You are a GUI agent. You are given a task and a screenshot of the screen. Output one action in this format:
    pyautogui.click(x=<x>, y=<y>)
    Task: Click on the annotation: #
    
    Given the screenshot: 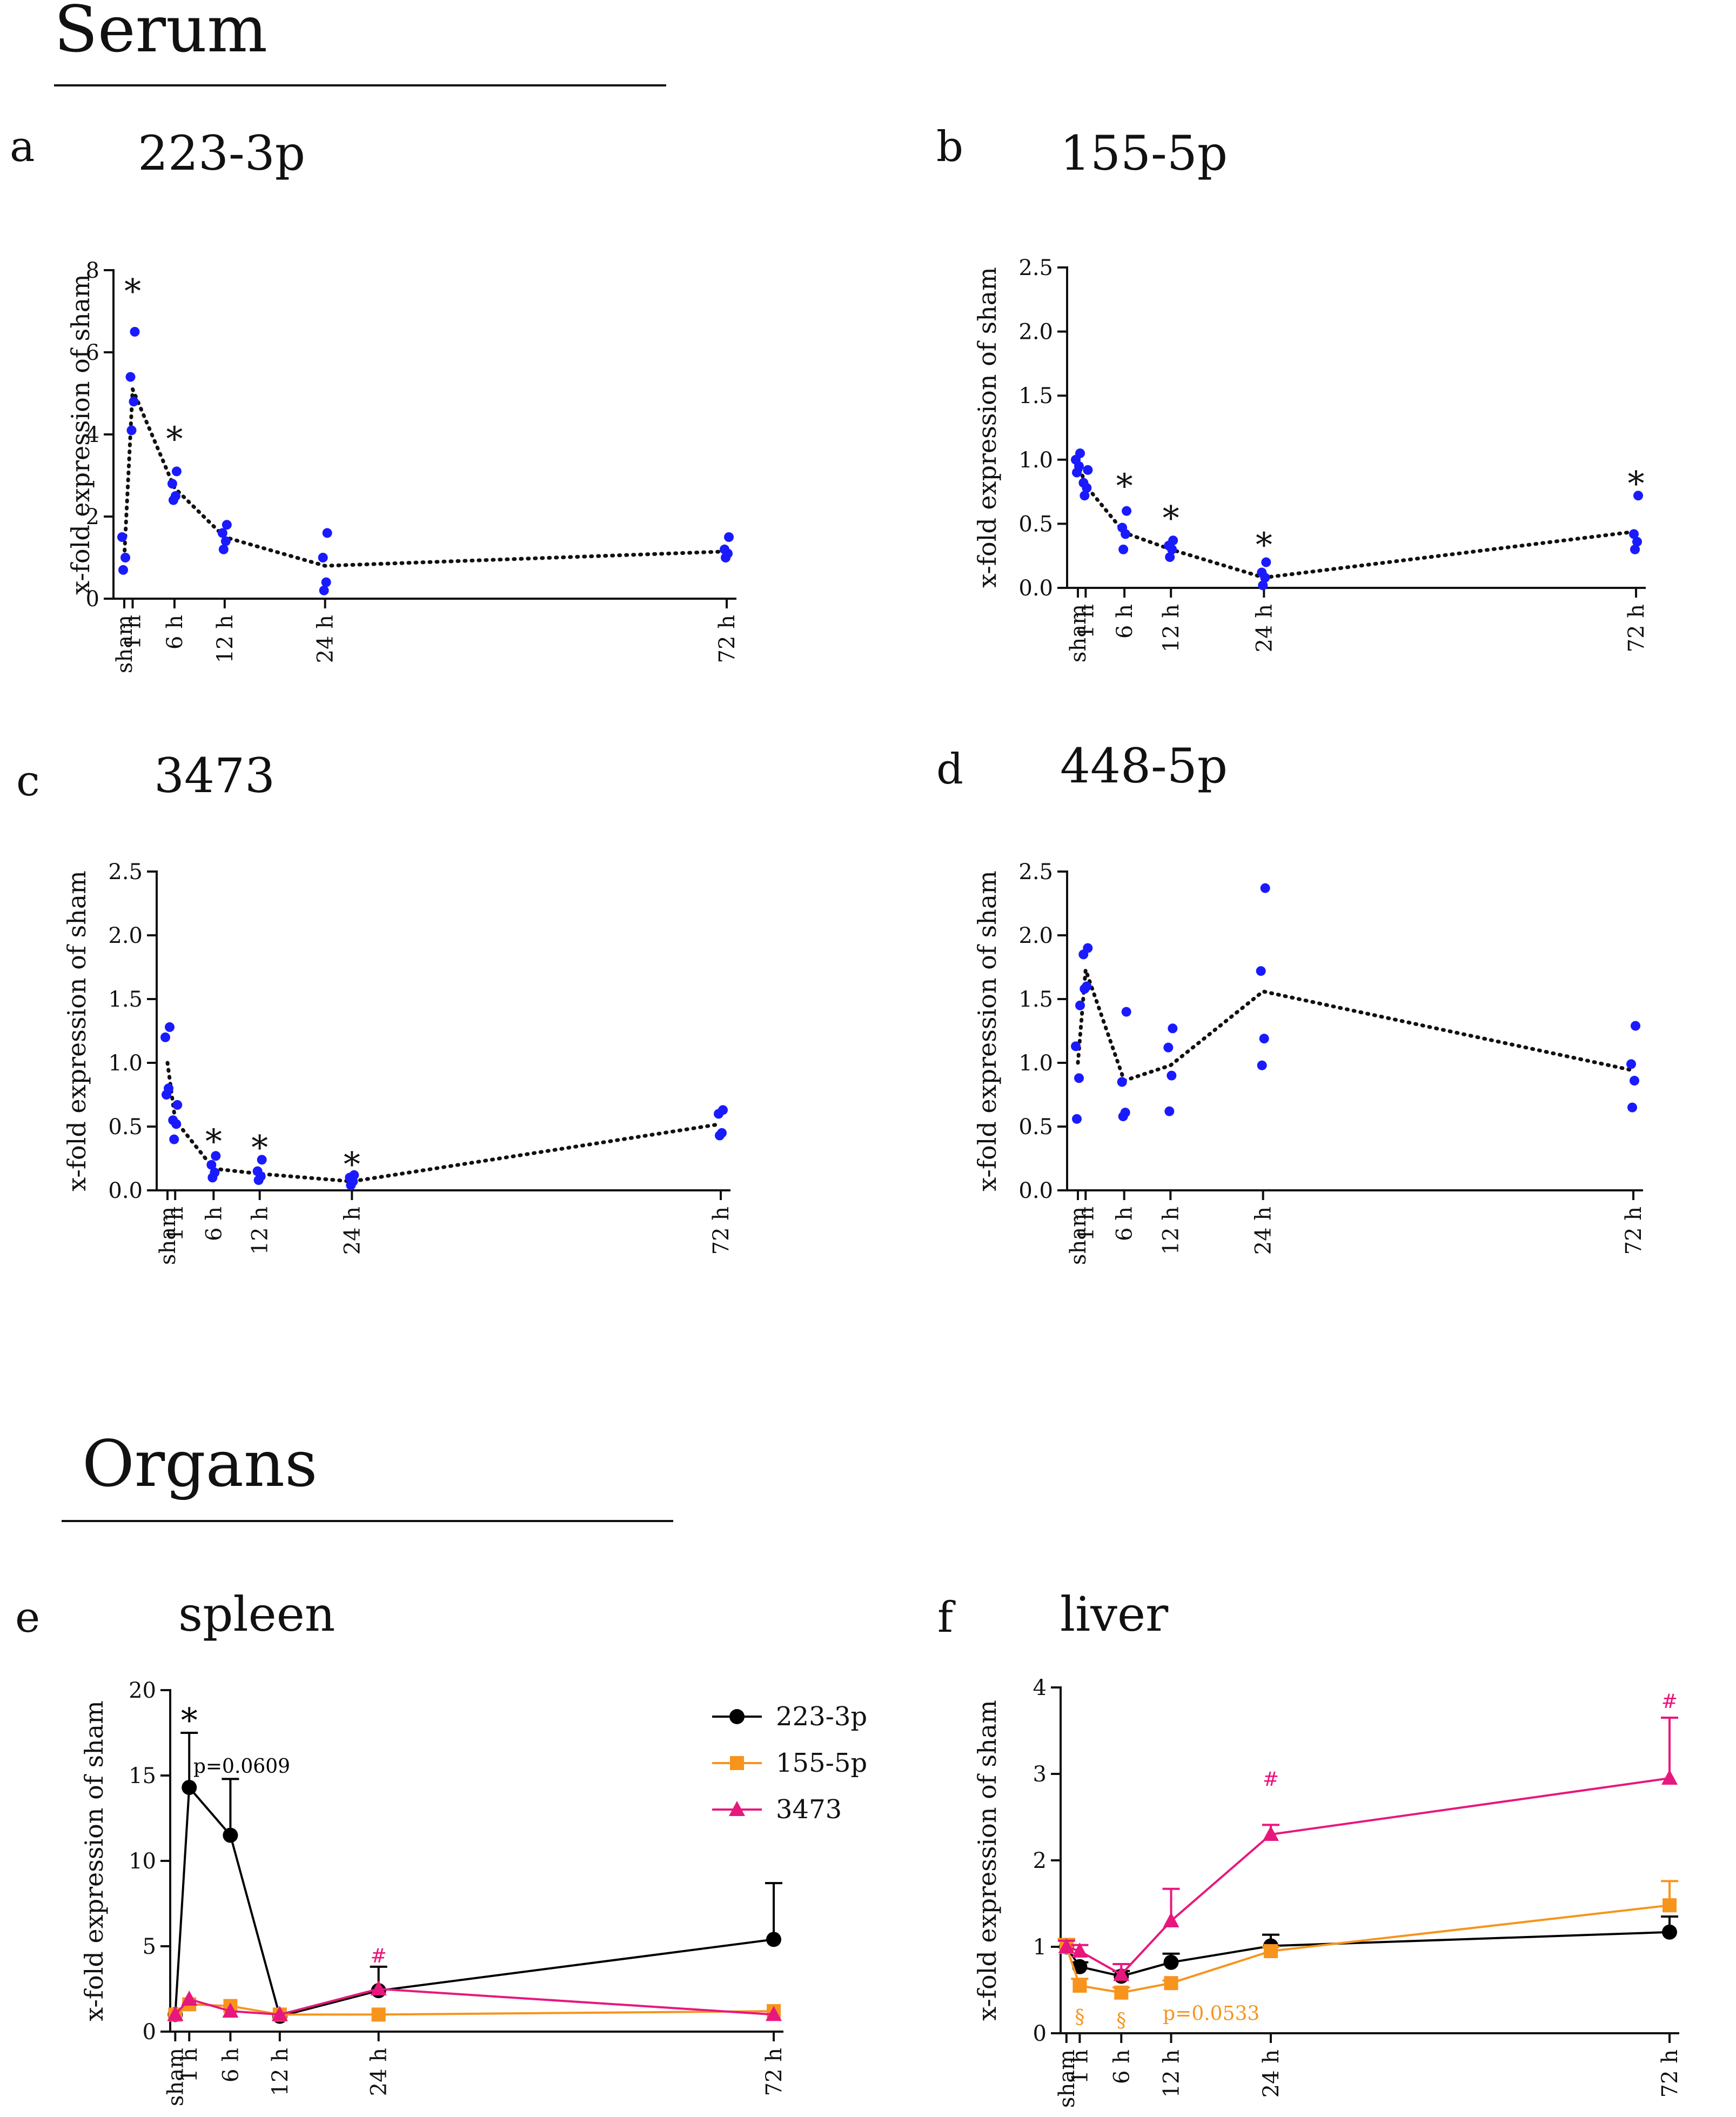 What is the action you would take?
    pyautogui.click(x=1271, y=1780)
    